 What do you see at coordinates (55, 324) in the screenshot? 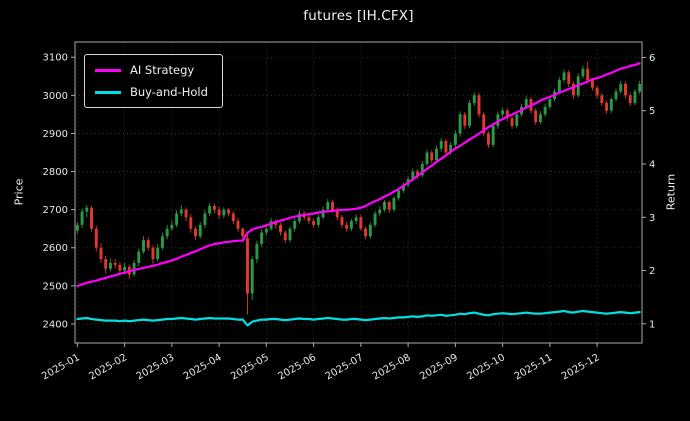
I see `price-tick-label: 2400` at bounding box center [55, 324].